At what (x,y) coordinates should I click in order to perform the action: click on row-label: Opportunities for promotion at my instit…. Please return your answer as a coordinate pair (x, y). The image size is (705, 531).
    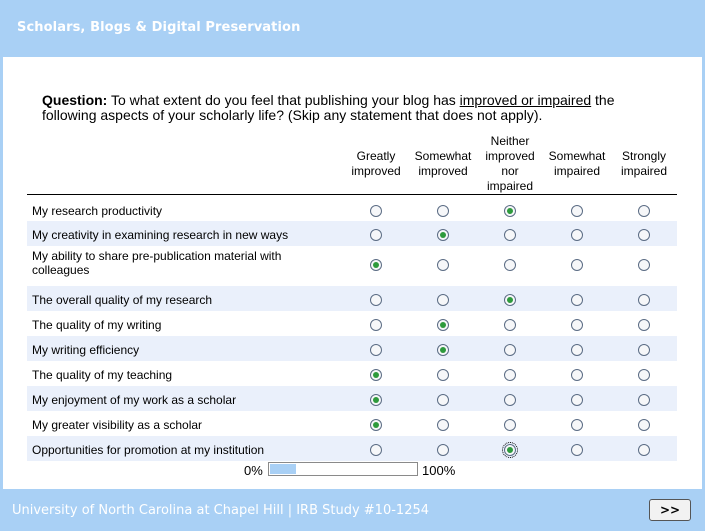
    Looking at the image, I should click on (148, 450).